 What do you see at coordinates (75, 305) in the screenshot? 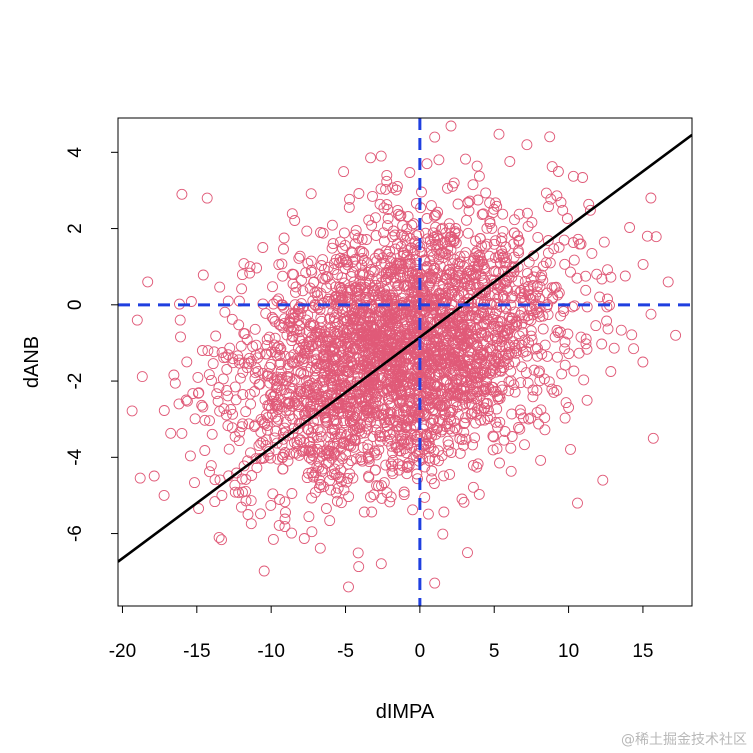
I see `y-tick-label: 0` at bounding box center [75, 305].